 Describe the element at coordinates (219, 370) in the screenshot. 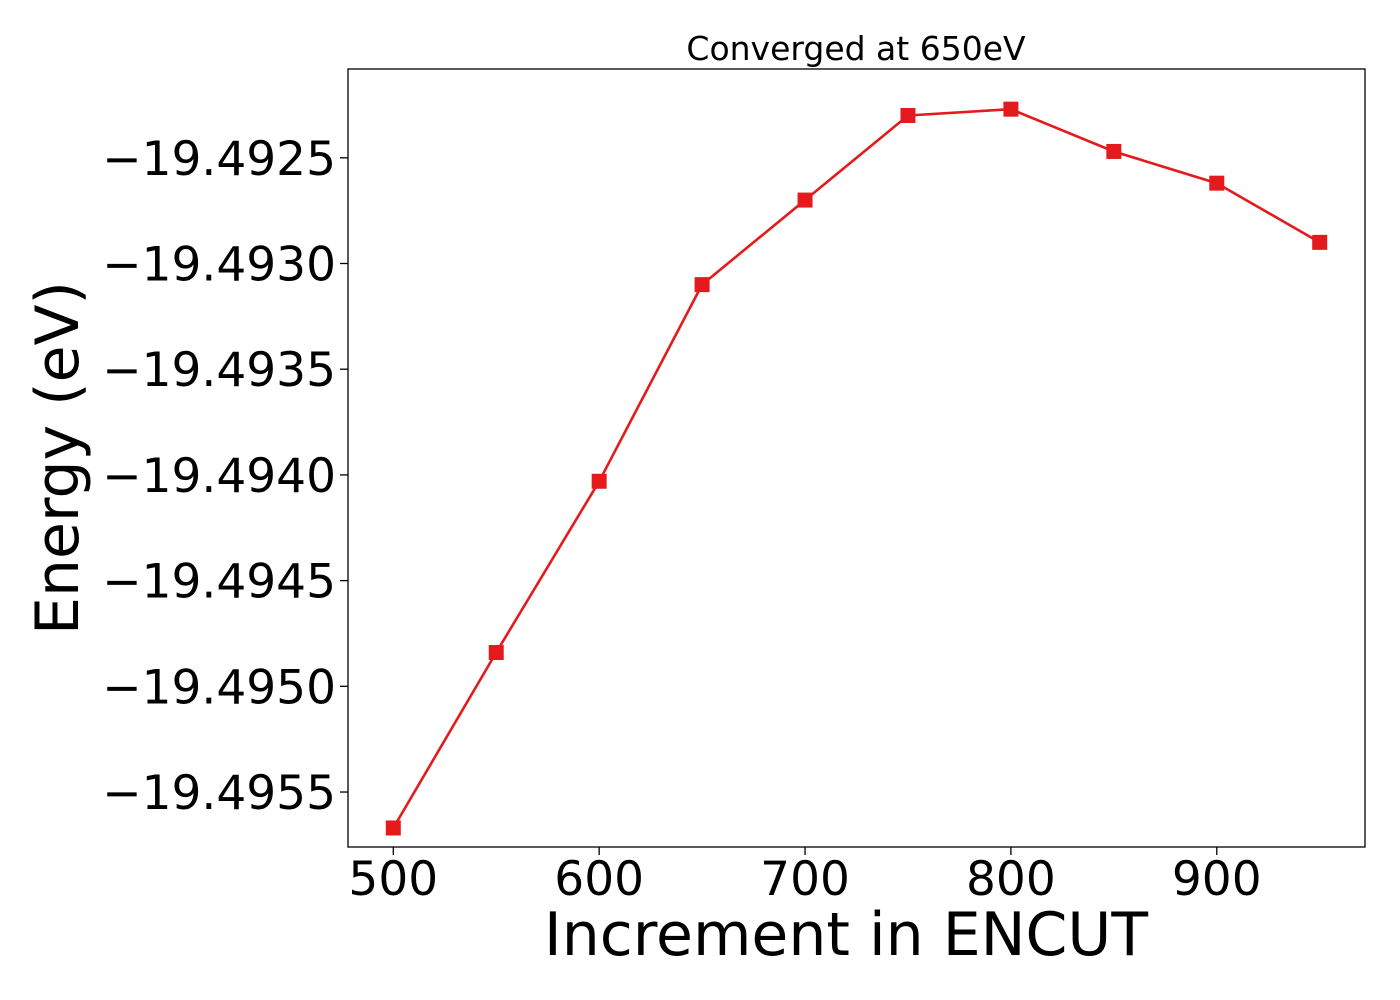

I see `y-tick-label: −19.4935` at that location.